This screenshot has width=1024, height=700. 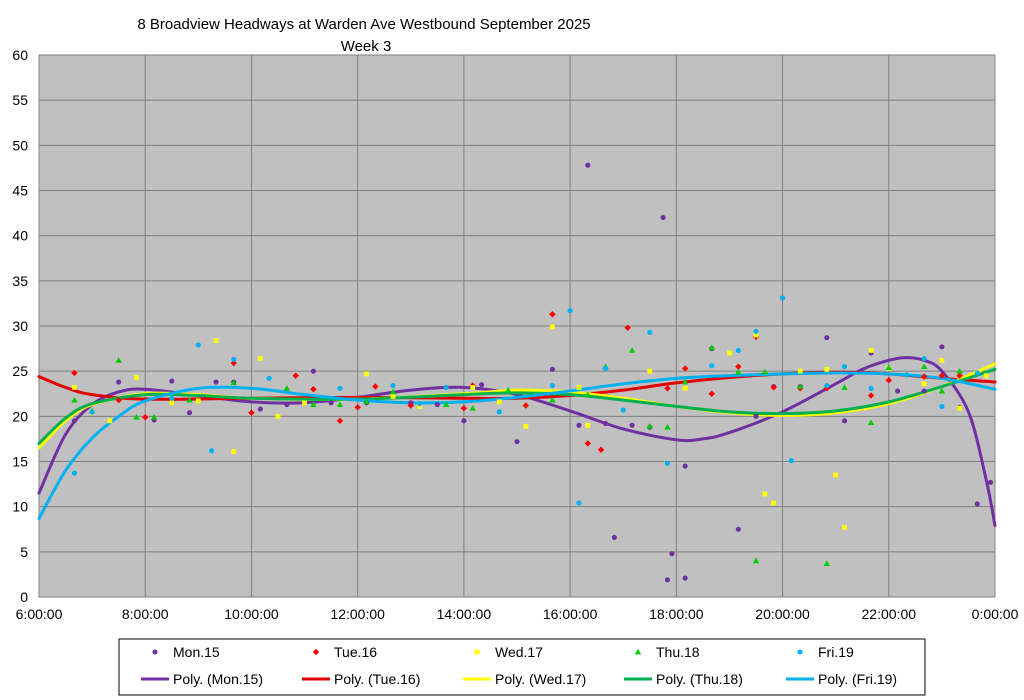 What do you see at coordinates (218, 679) in the screenshot?
I see `legend-label: Poly. (Mon.15)` at bounding box center [218, 679].